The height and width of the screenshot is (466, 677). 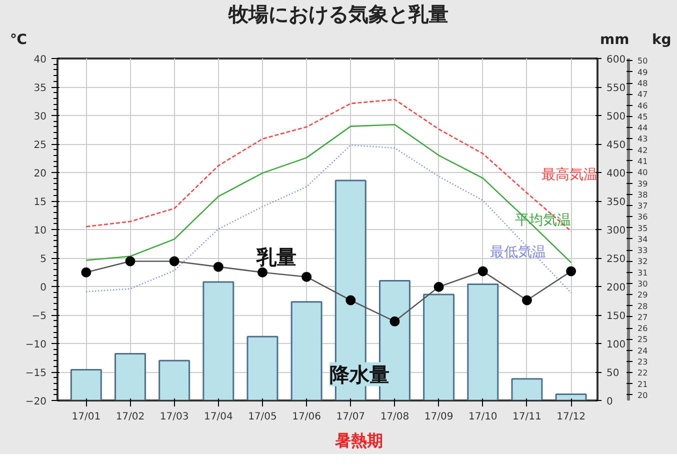 I want to click on y3-tick-label: 21, so click(x=643, y=384).